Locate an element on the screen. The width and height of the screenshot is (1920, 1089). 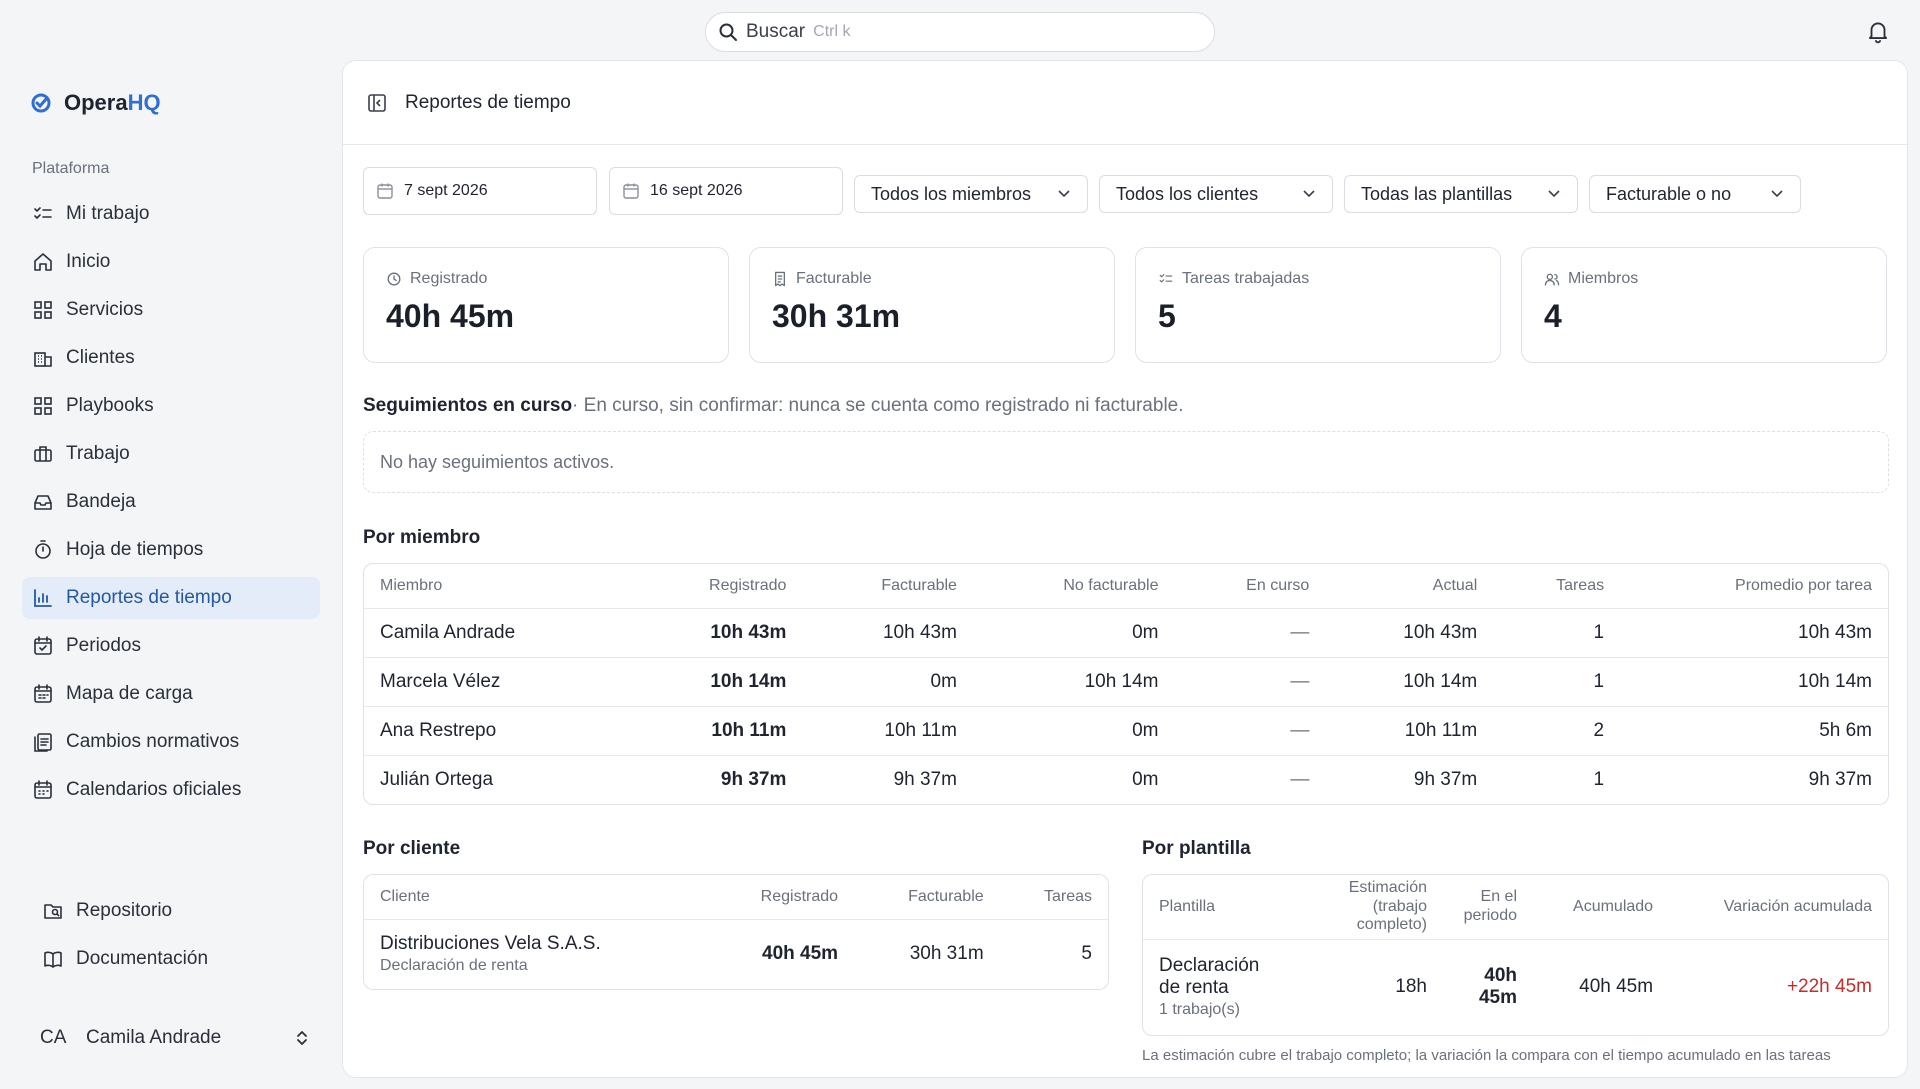
sidebar-item-label: Cambios normativos is located at coordinates (153, 741).